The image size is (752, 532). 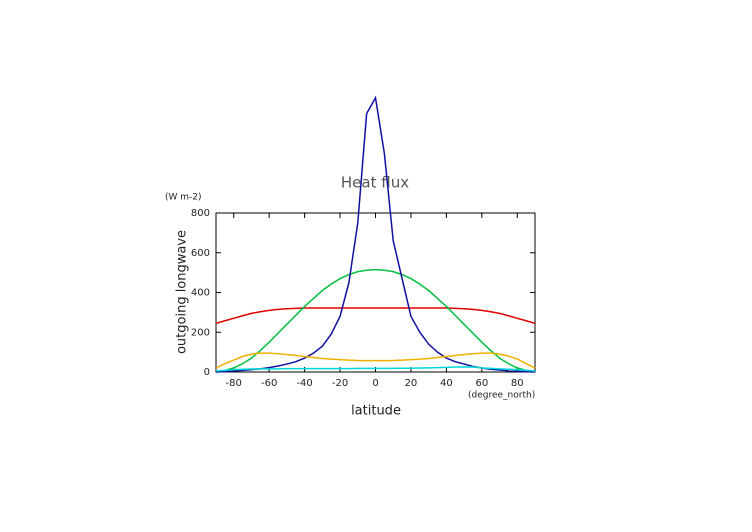 I want to click on chart-title: Heat flux, so click(x=375, y=183).